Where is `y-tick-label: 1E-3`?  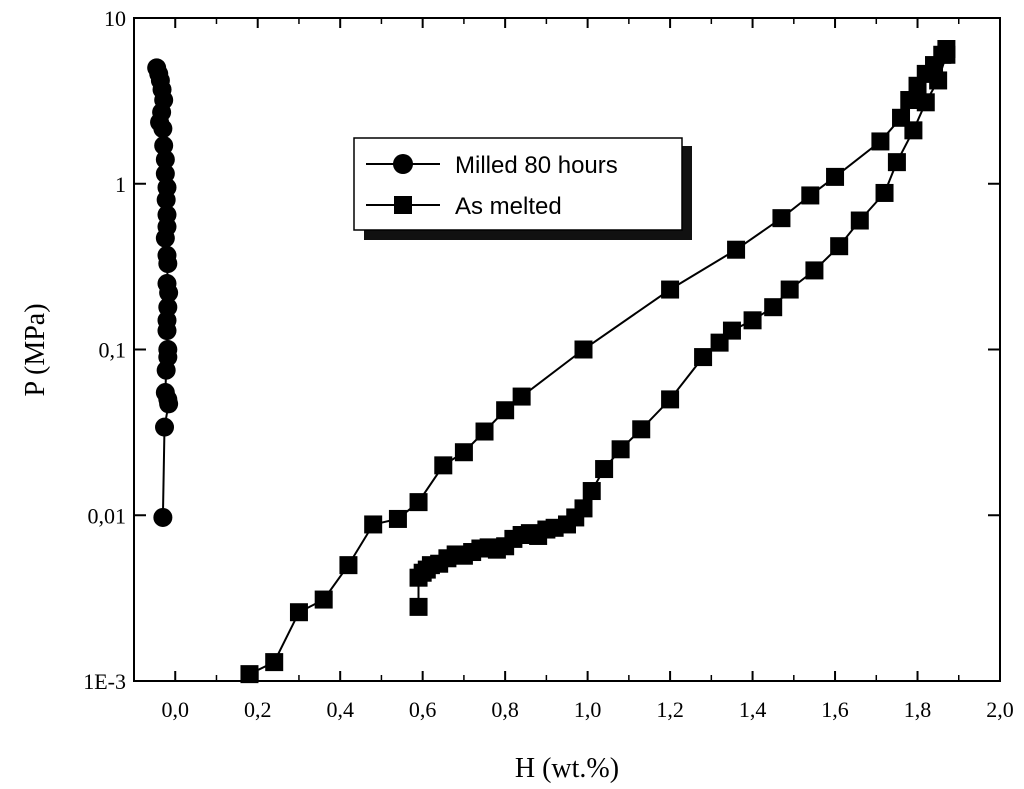 y-tick-label: 1E-3 is located at coordinates (104, 681).